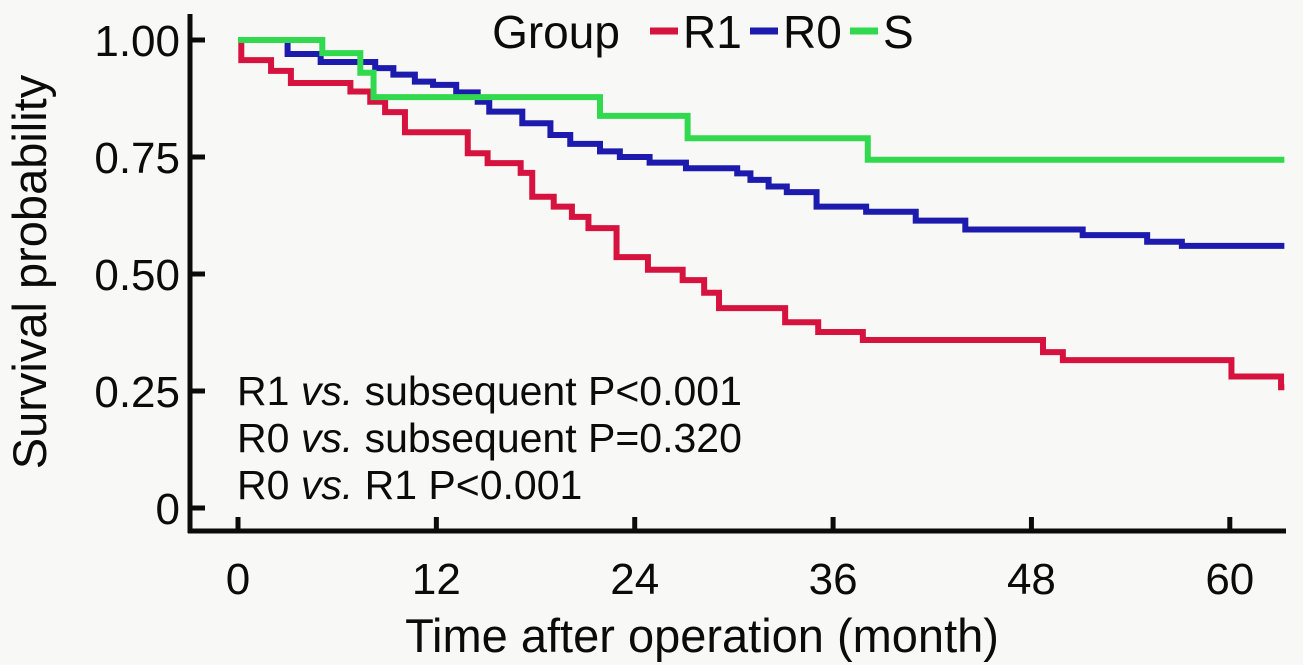 The width and height of the screenshot is (1303, 665). Describe the element at coordinates (898, 32) in the screenshot. I see `legend-label-S: S` at that location.